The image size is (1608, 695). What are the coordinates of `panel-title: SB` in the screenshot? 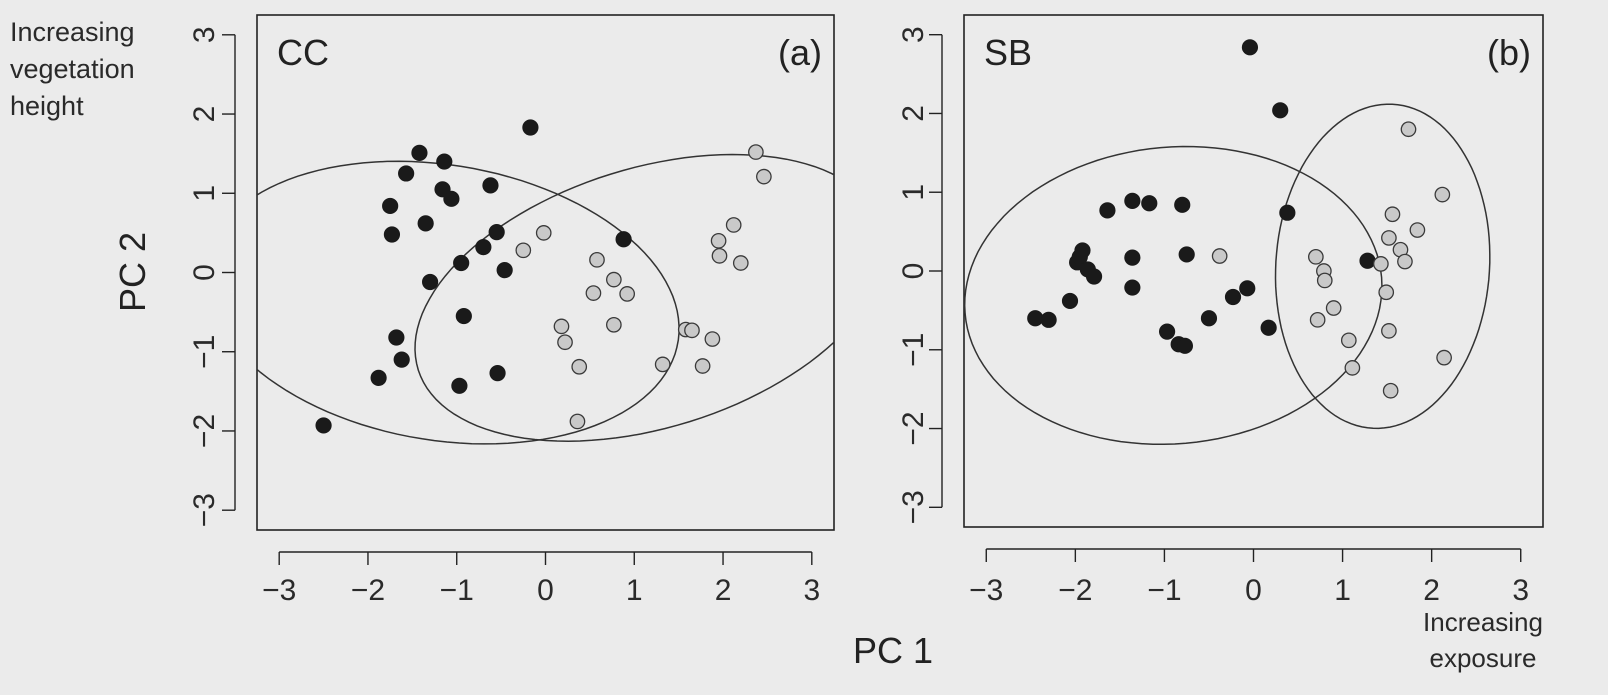 It's located at (1008, 52).